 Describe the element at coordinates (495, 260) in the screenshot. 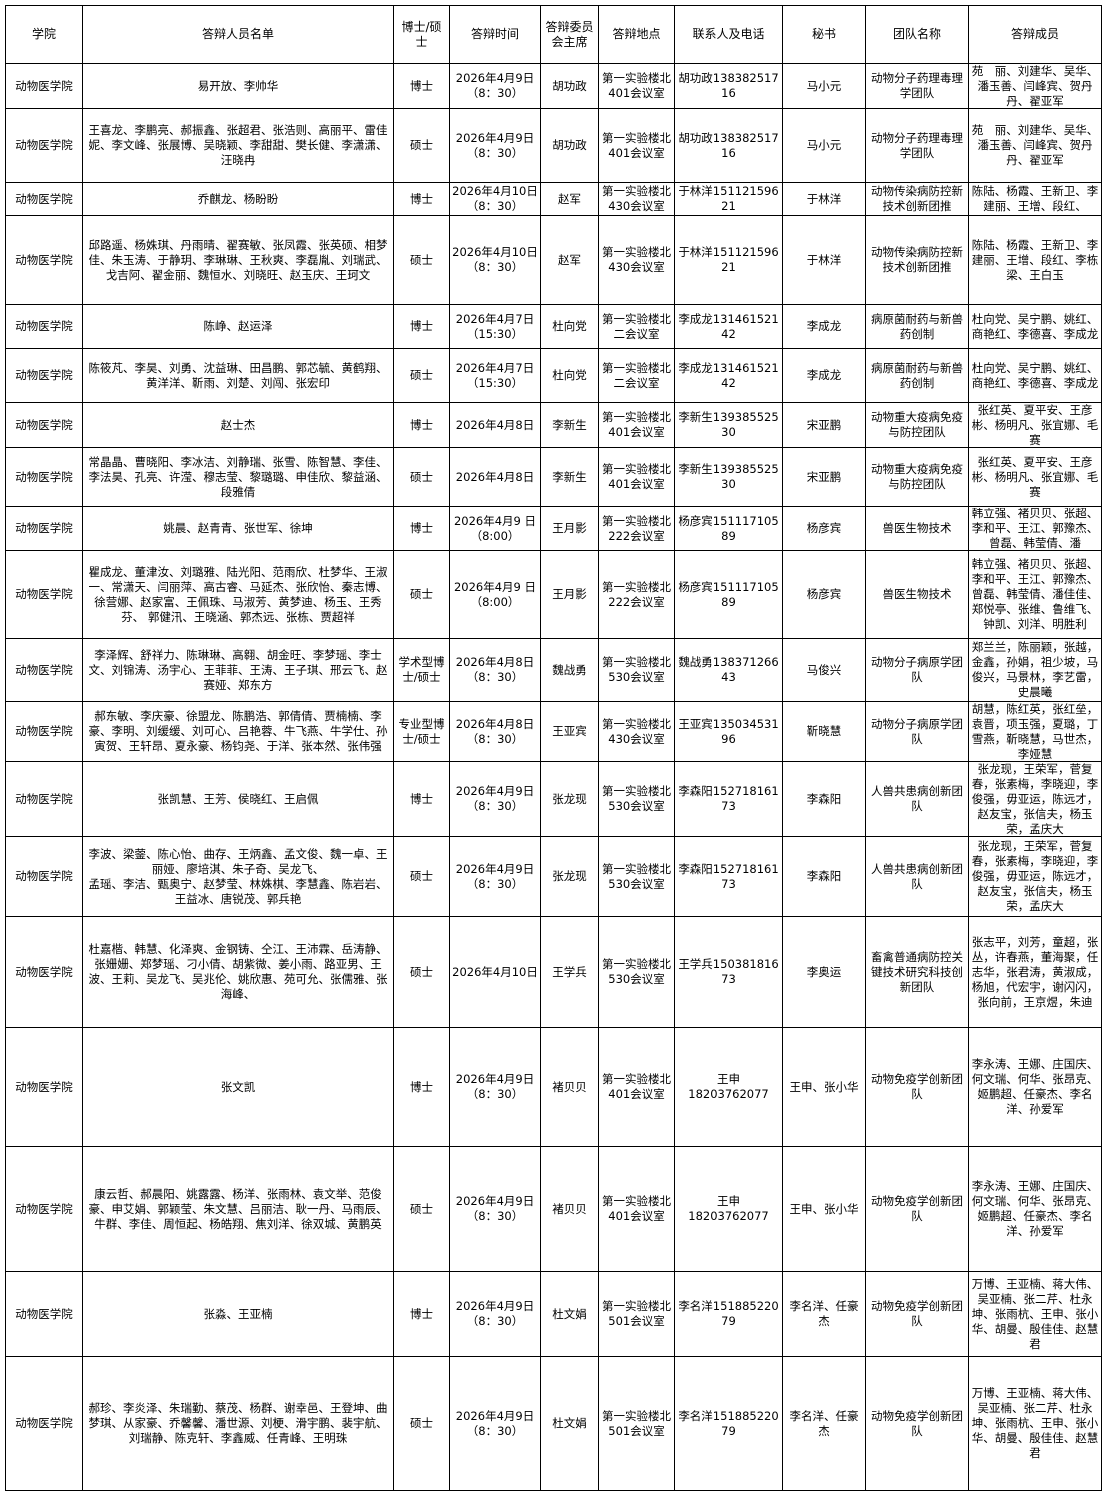

I see `cell-defense-time: 2026年4月10日 （8：30）` at that location.